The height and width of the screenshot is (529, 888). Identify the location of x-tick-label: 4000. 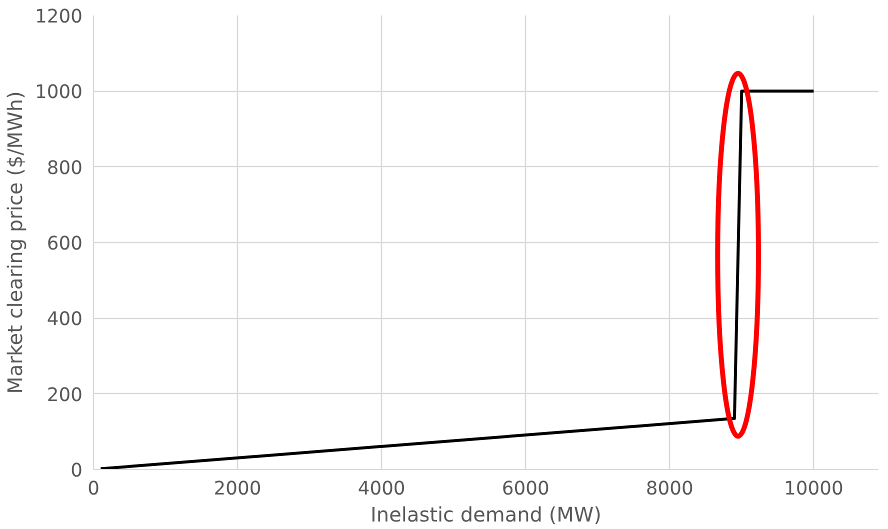
(382, 489).